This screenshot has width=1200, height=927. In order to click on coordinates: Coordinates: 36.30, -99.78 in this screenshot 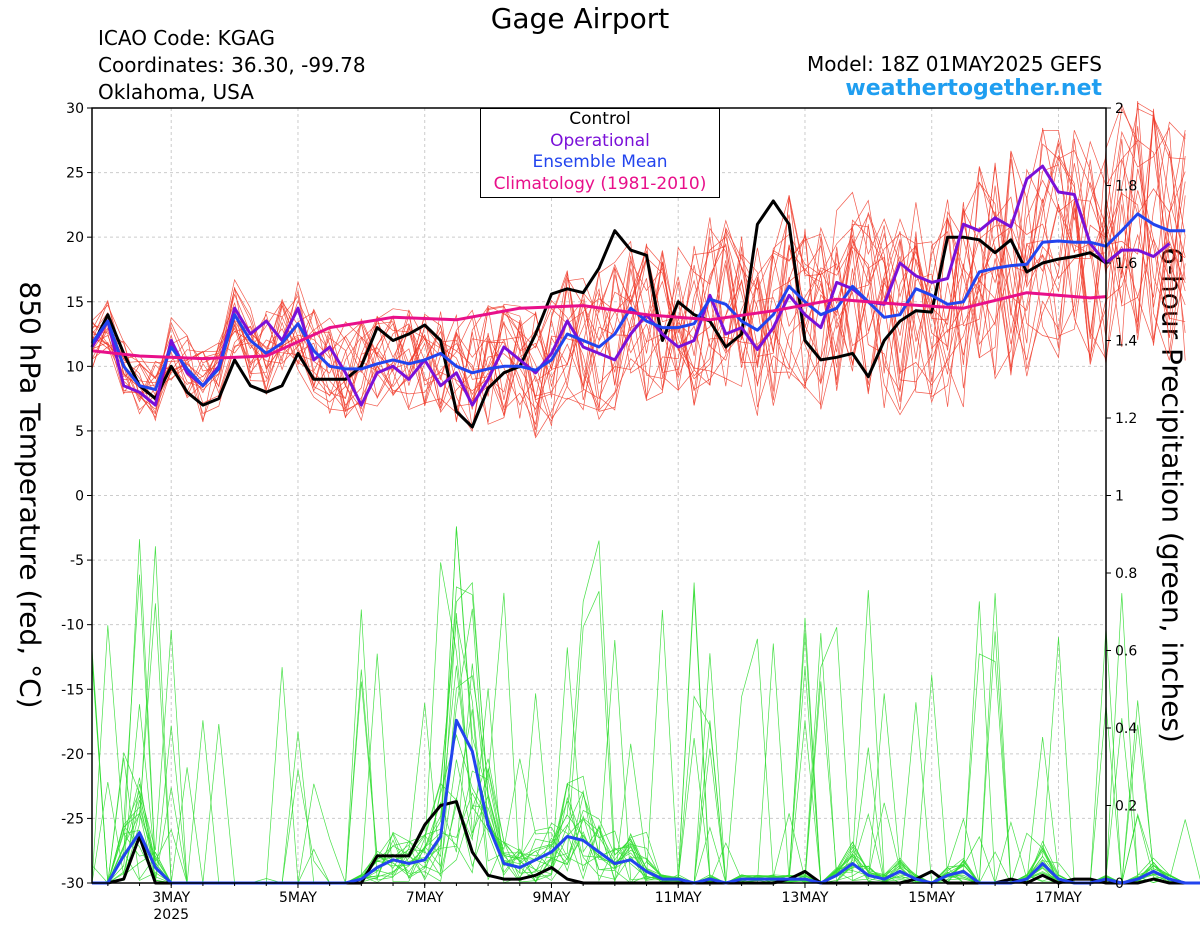, I will do `click(232, 65)`.